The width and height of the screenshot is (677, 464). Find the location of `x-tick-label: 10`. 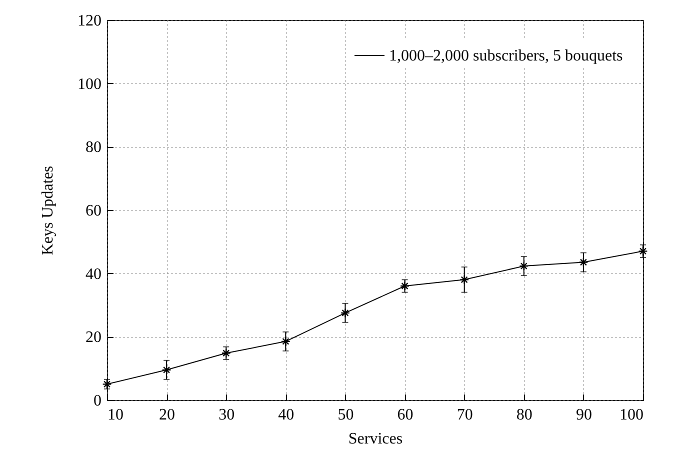

x-tick-label: 10 is located at coordinates (116, 415).